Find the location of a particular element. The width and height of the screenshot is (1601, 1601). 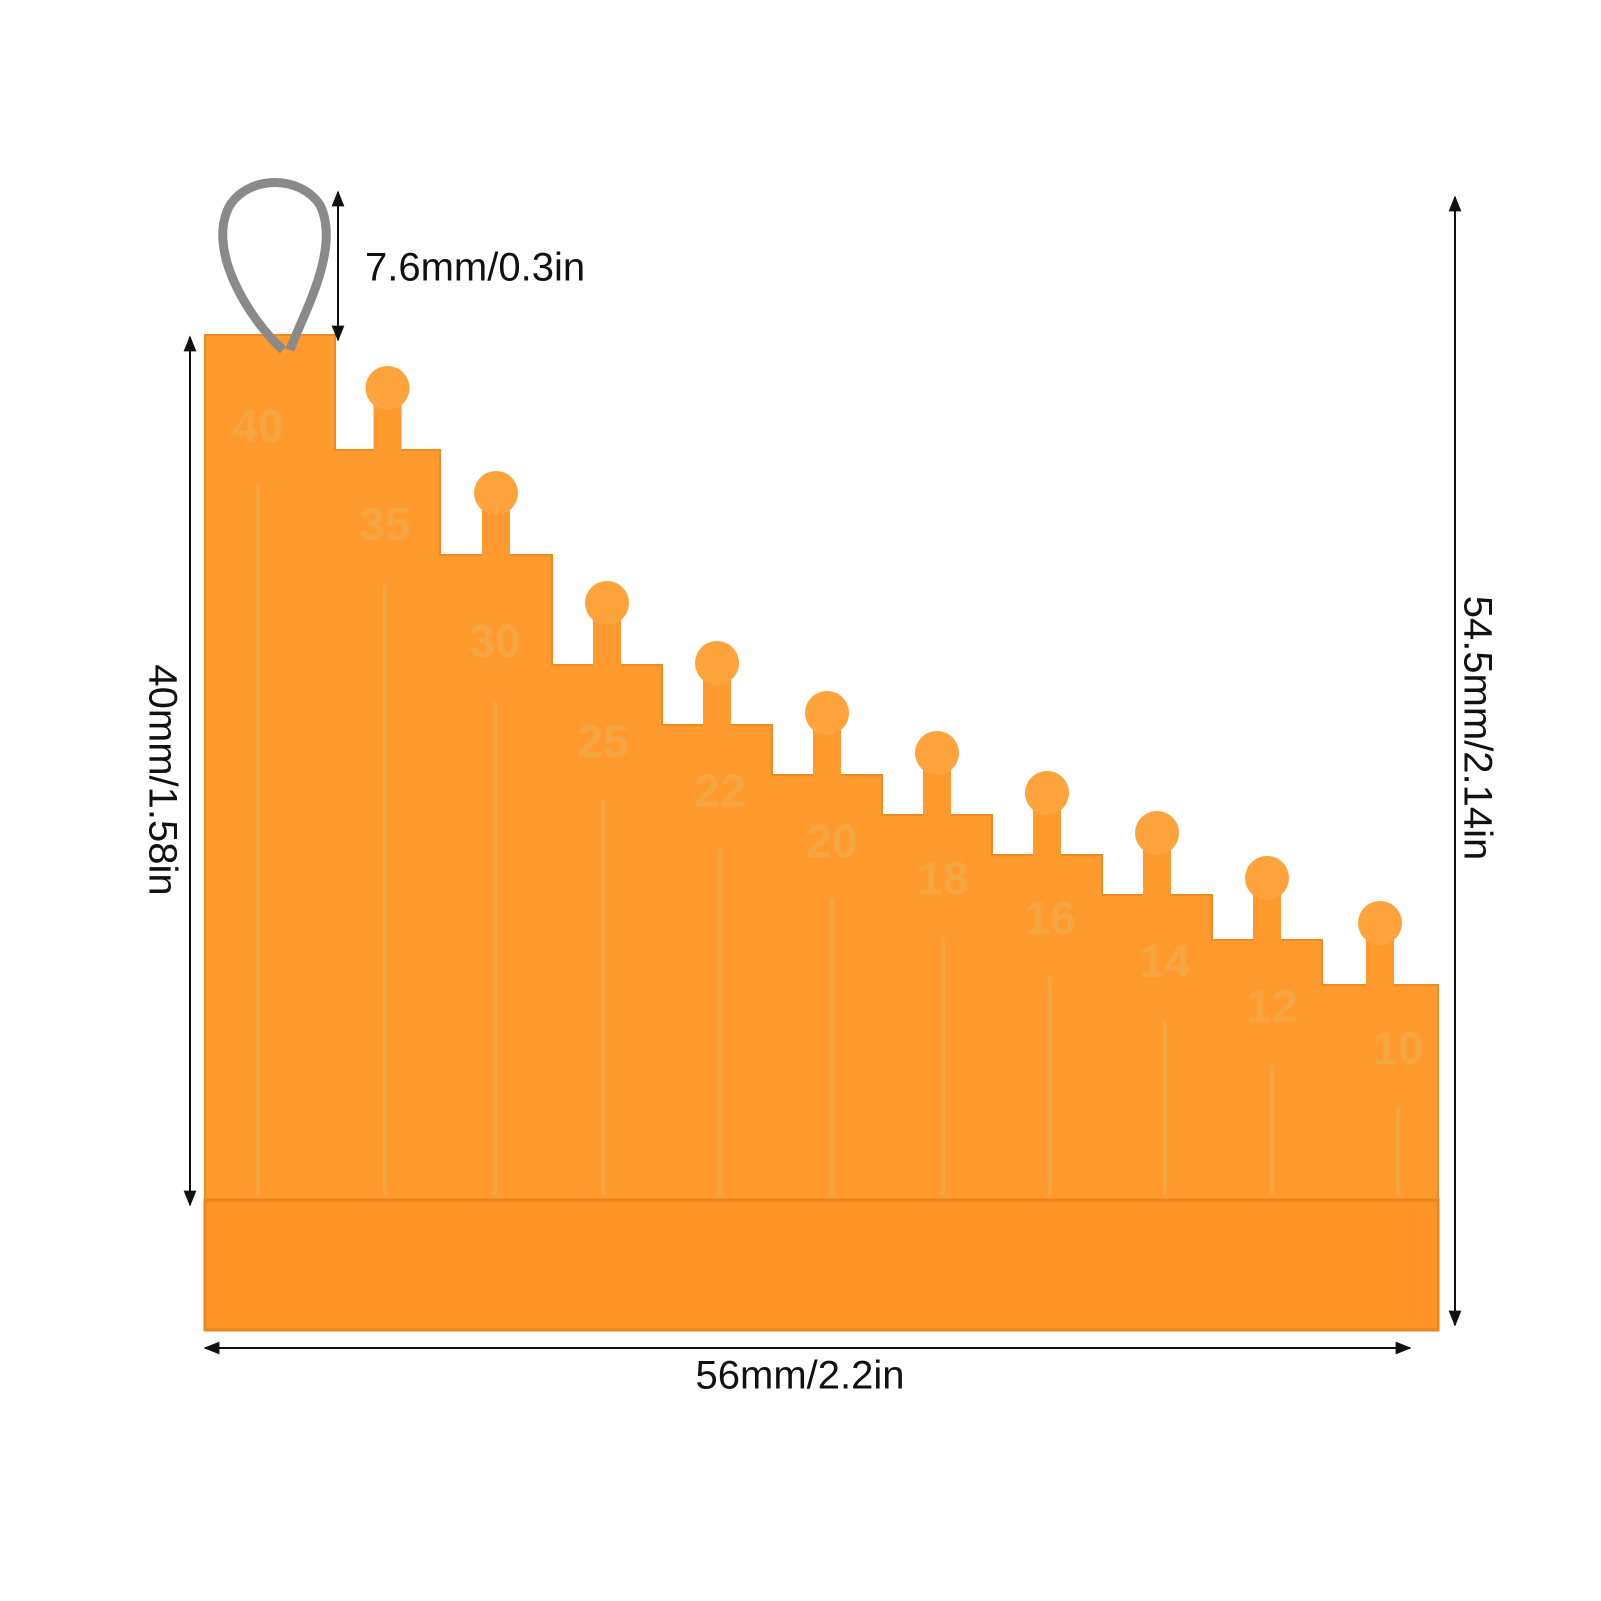

step-label: 25 is located at coordinates (602, 741).